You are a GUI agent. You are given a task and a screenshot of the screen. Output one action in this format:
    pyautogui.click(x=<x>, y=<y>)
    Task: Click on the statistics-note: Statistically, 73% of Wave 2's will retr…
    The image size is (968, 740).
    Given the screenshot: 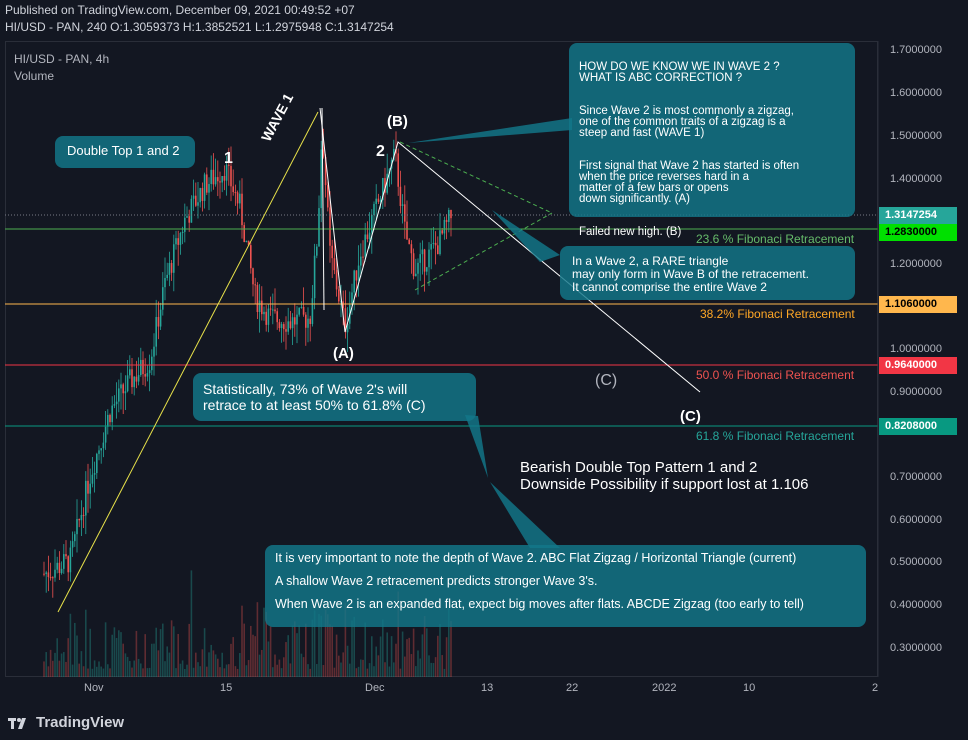 What is the action you would take?
    pyautogui.click(x=334, y=397)
    